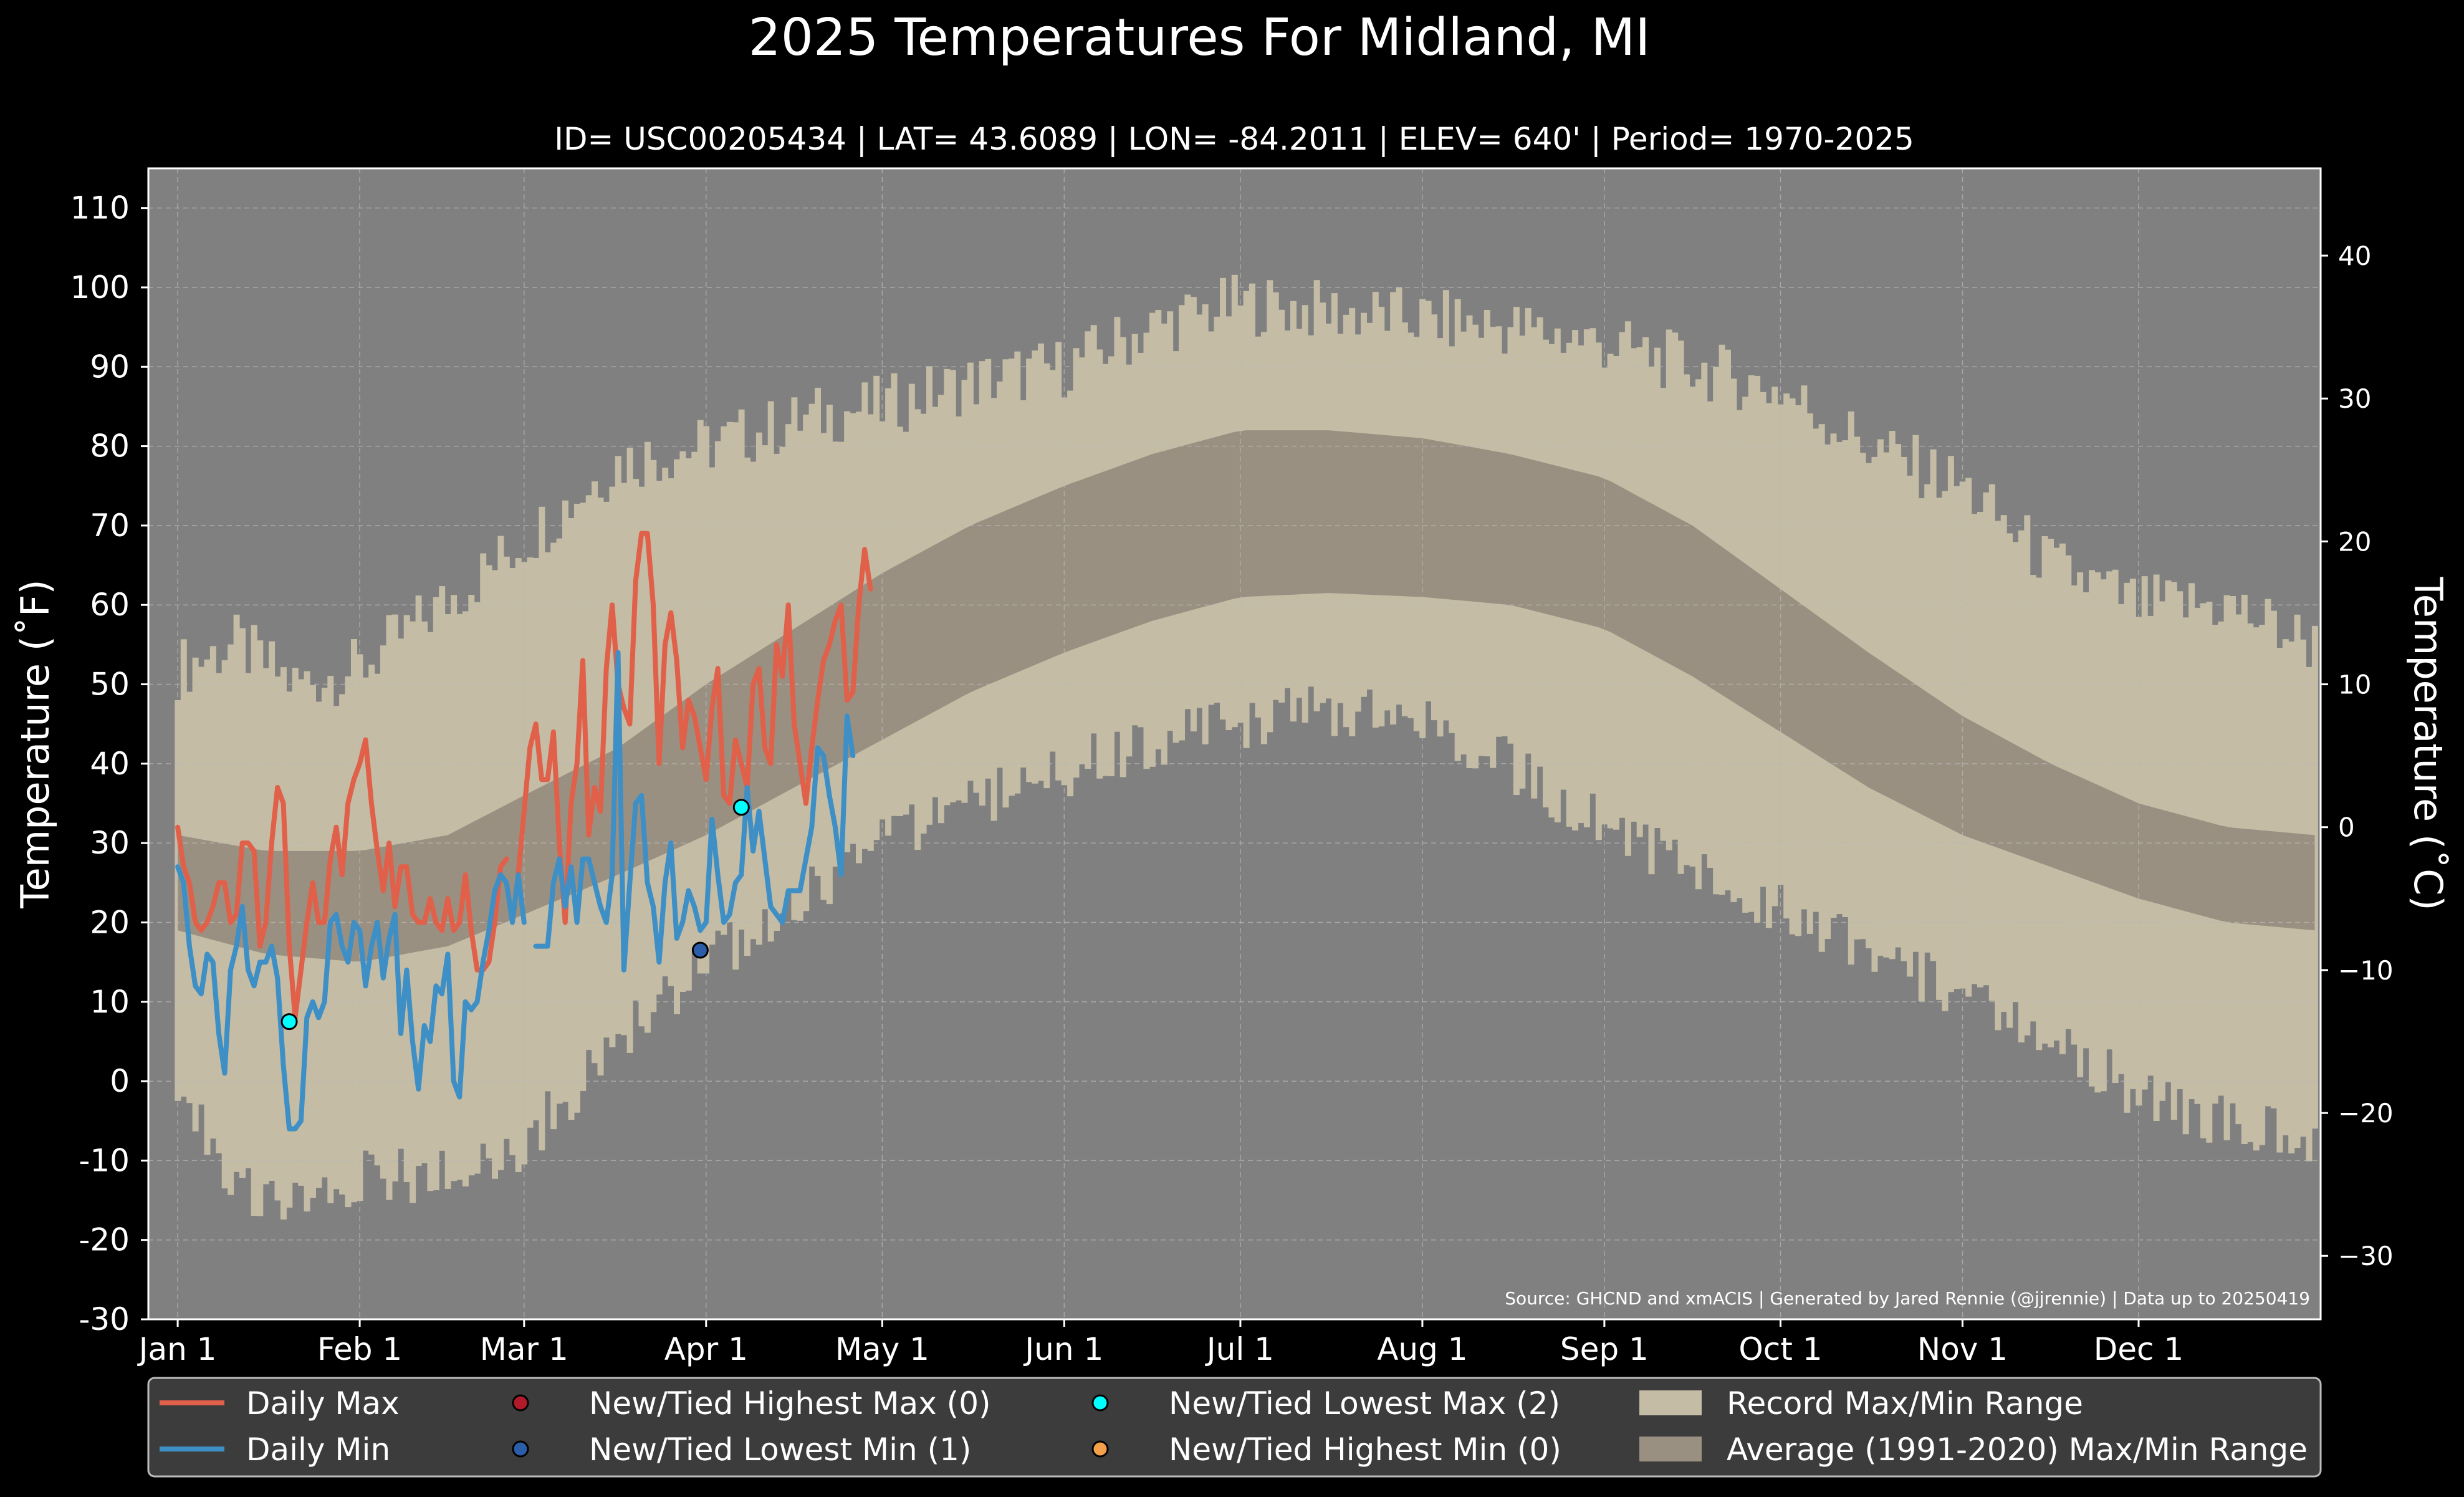 Image resolution: width=2464 pixels, height=1497 pixels. I want to click on x-tick-label: Feb 1, so click(360, 1349).